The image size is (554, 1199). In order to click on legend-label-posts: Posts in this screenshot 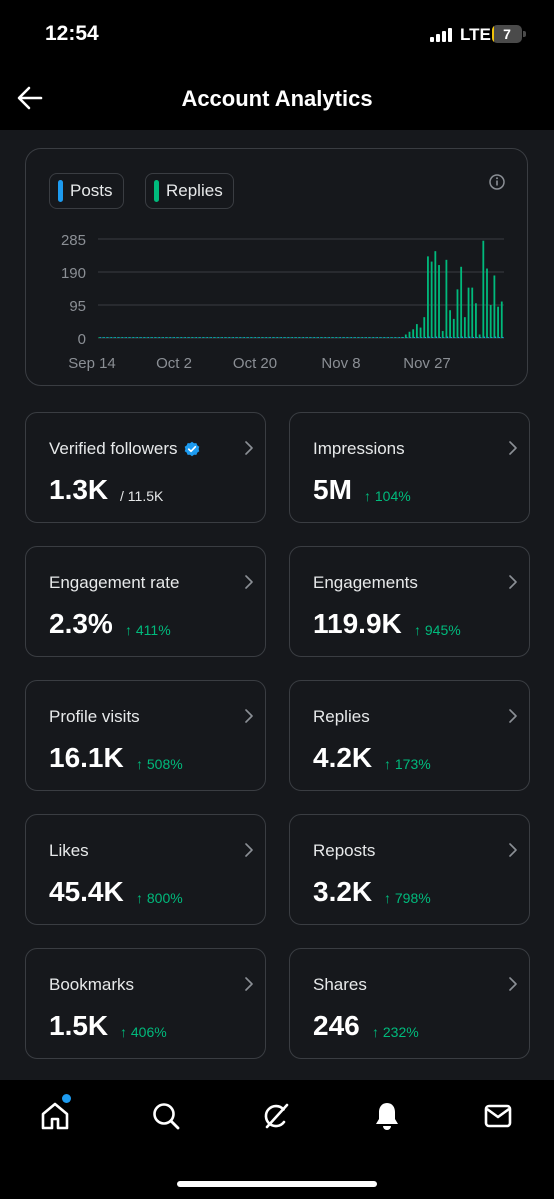, I will do `click(91, 190)`.